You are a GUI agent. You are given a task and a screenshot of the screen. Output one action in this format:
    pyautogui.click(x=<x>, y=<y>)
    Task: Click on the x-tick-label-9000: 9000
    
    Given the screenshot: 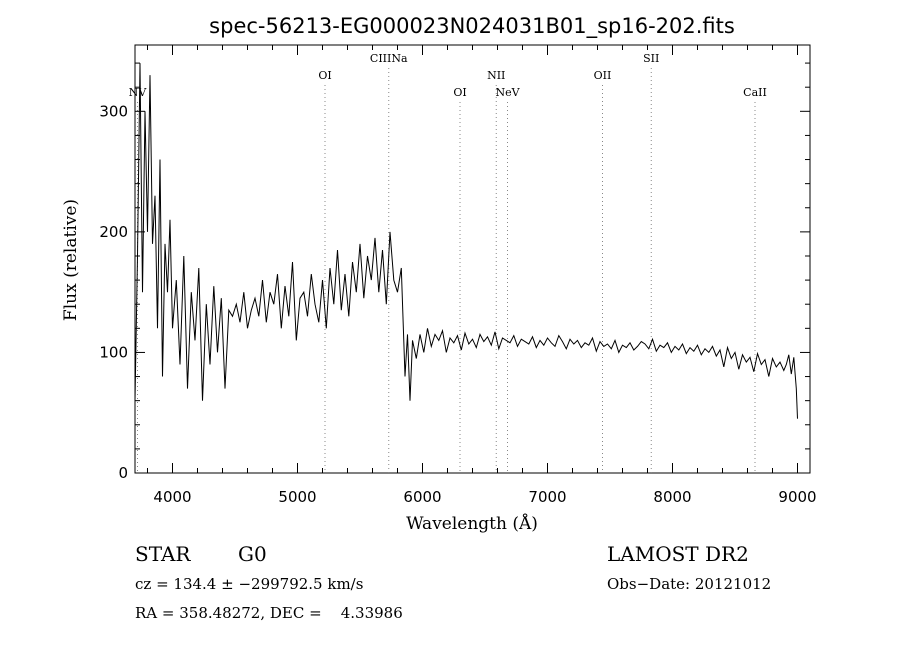 What is the action you would take?
    pyautogui.click(x=797, y=497)
    